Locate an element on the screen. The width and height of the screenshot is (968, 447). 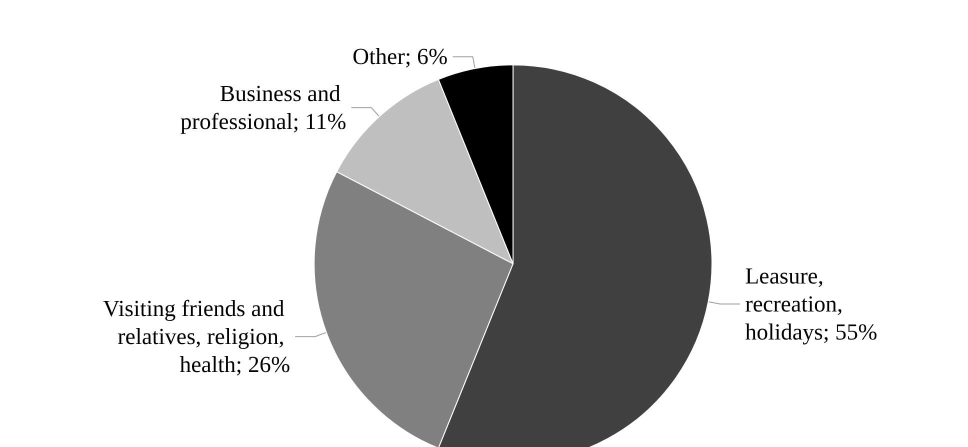
slice-label: Visiting friends and relatives, religion, health; 26% is located at coordinates (196, 337).